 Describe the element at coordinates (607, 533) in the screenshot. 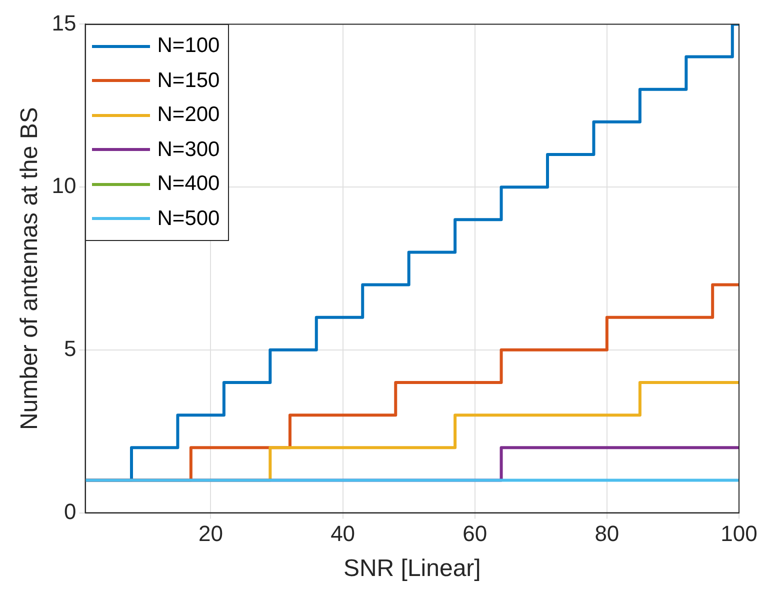

I see `x-tick-label: 80` at that location.